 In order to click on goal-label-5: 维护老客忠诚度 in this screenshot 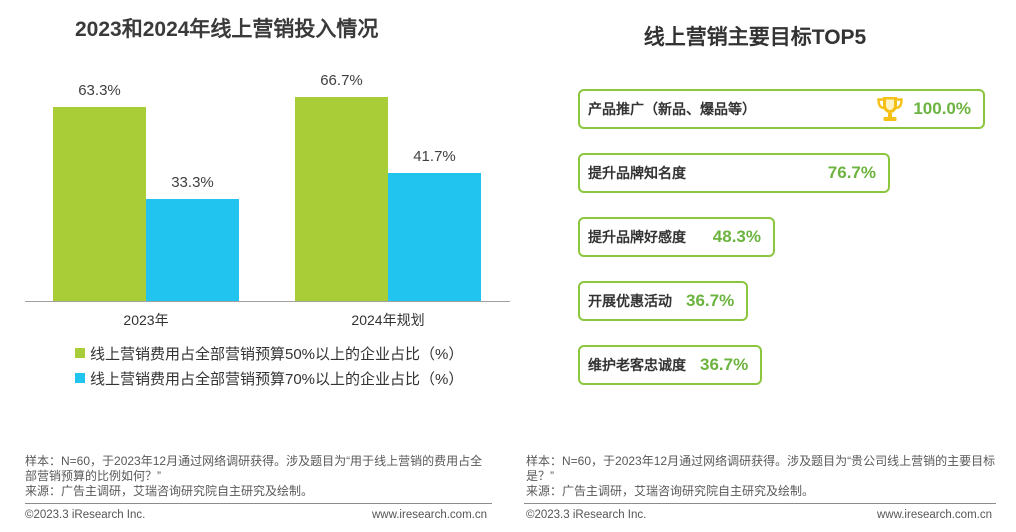, I will do `click(637, 365)`.